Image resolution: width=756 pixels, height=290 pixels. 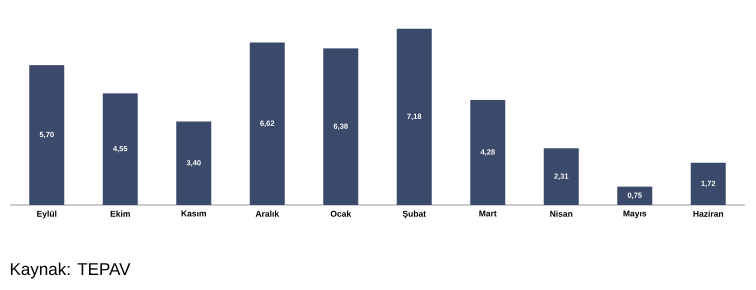 I want to click on x-tick-label: Kasım, so click(x=194, y=213).